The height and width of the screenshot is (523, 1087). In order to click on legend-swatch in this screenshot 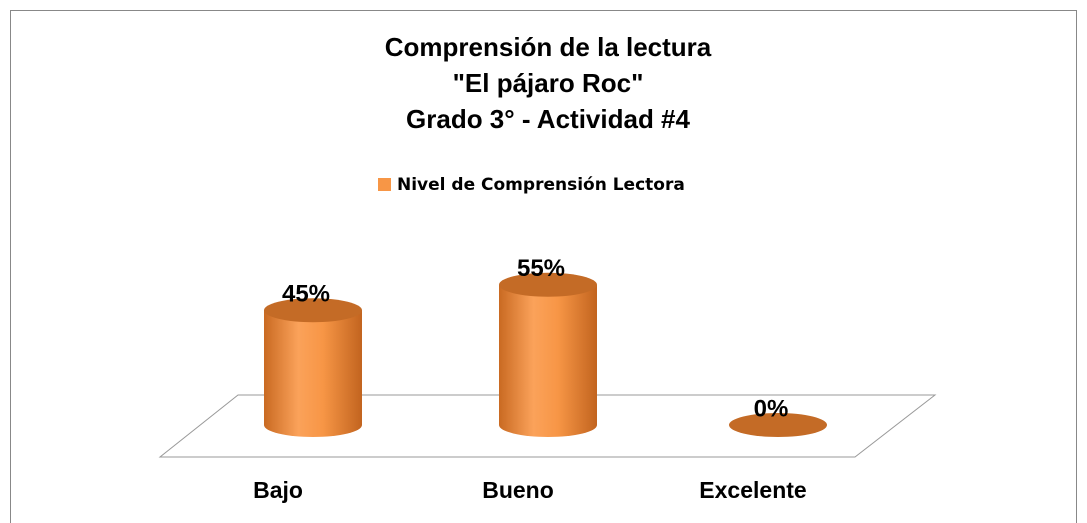, I will do `click(384, 184)`.